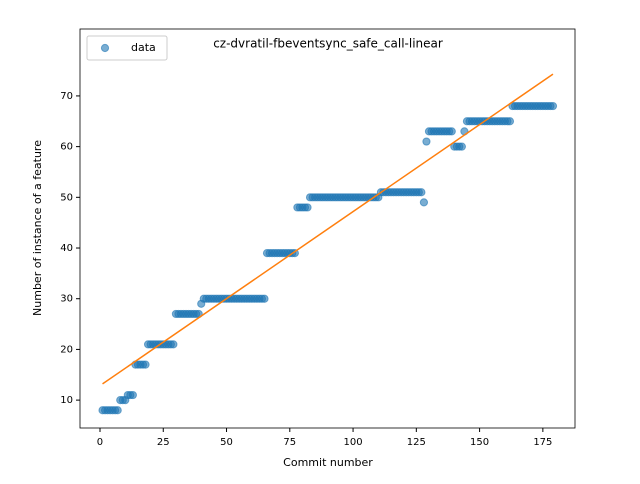  Describe the element at coordinates (66, 400) in the screenshot. I see `y-tick-label: 10` at that location.